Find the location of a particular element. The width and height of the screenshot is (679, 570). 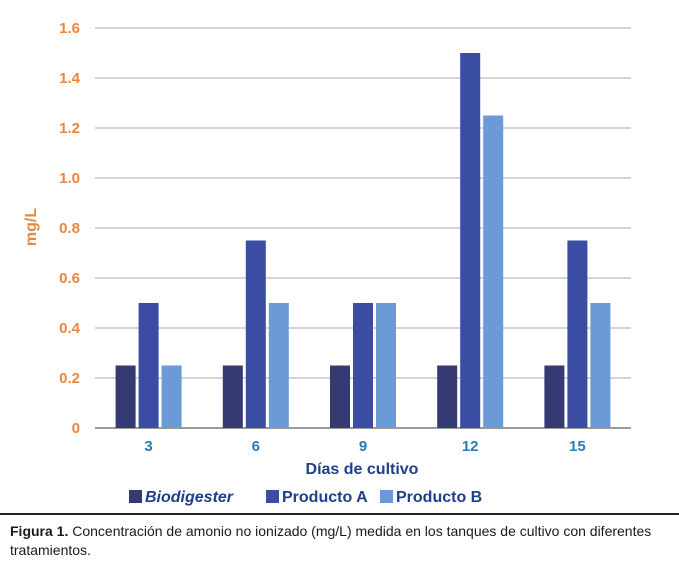

y-axis-label: mg/L is located at coordinates (31, 227).